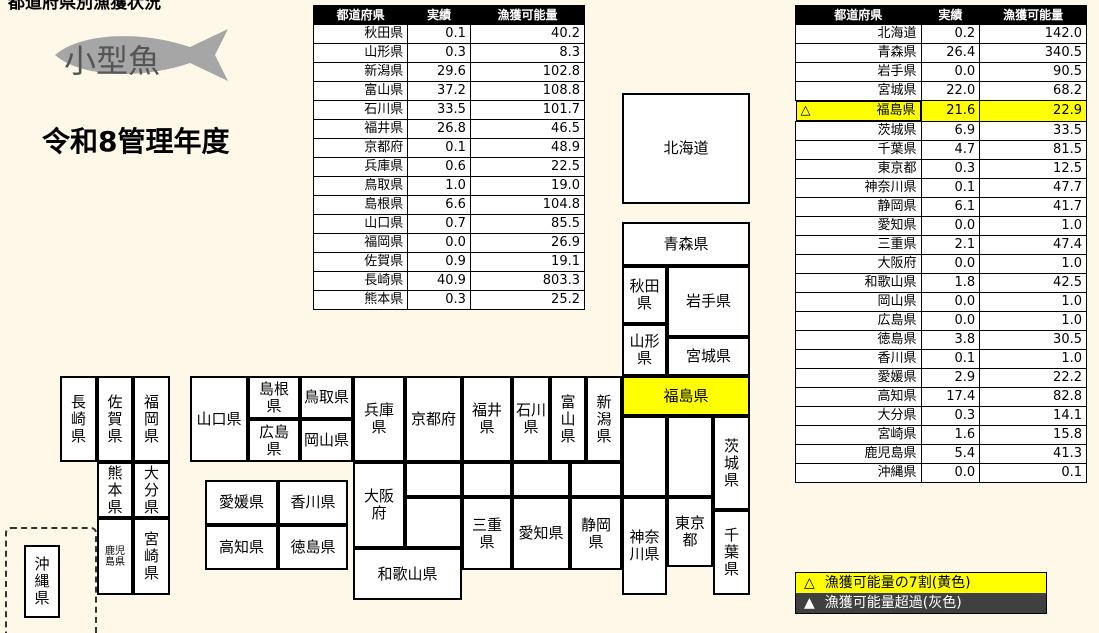 The width and height of the screenshot is (1099, 633). I want to click on cell: 鹿児島県, so click(858, 454).